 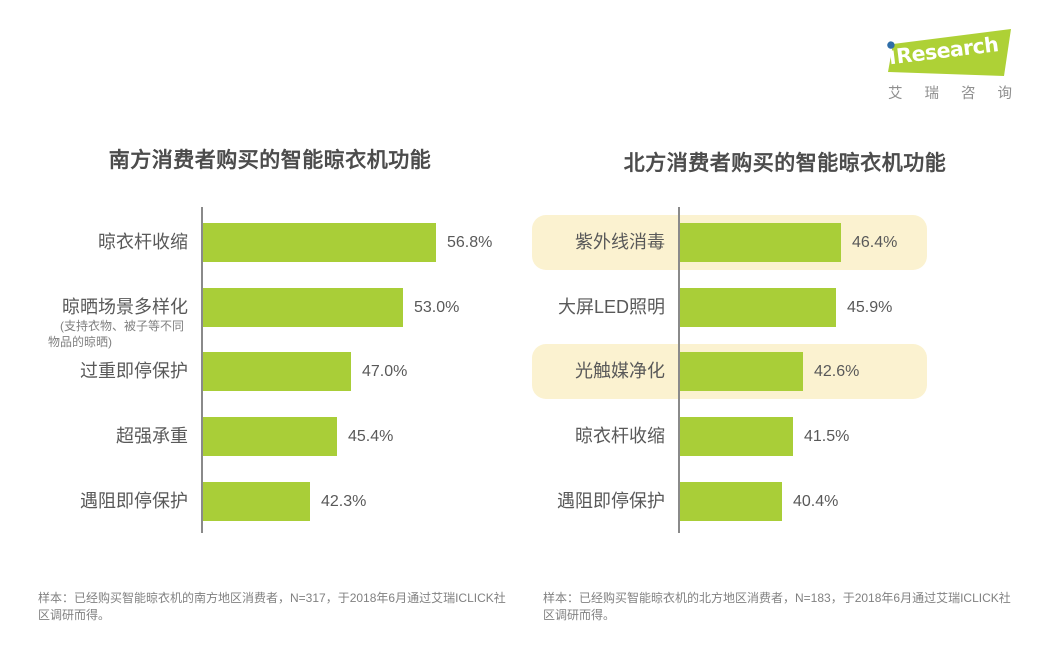 What do you see at coordinates (385, 372) in the screenshot?
I see `value-label: 47.0%` at bounding box center [385, 372].